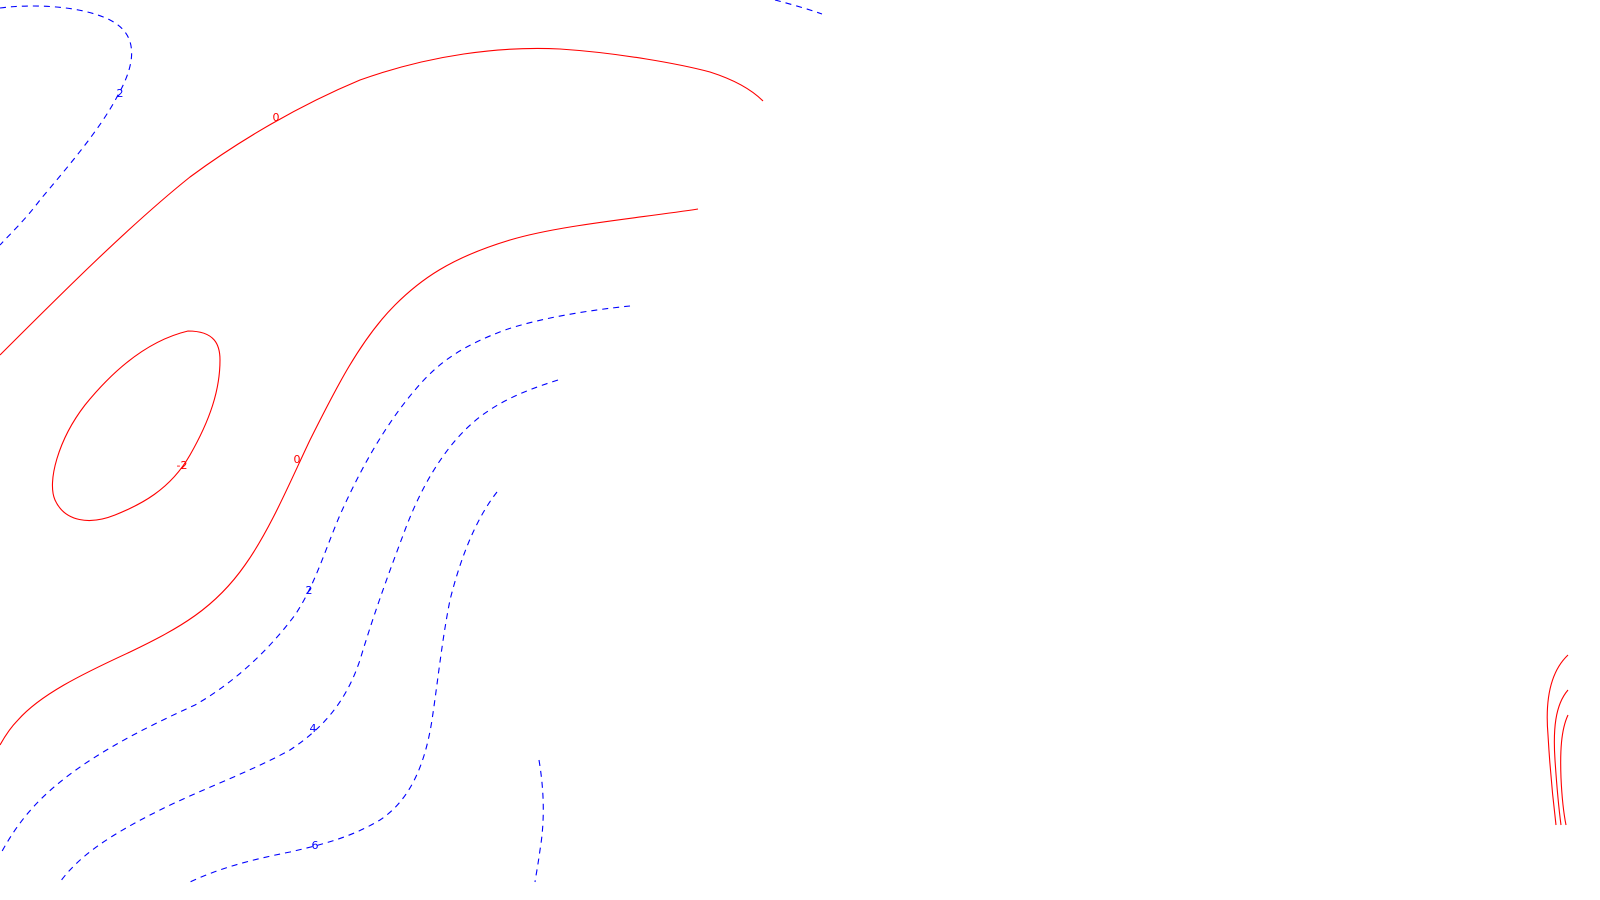 The height and width of the screenshot is (900, 1600). What do you see at coordinates (66, 125) in the screenshot?
I see `contour-line-pos2-top-left` at bounding box center [66, 125].